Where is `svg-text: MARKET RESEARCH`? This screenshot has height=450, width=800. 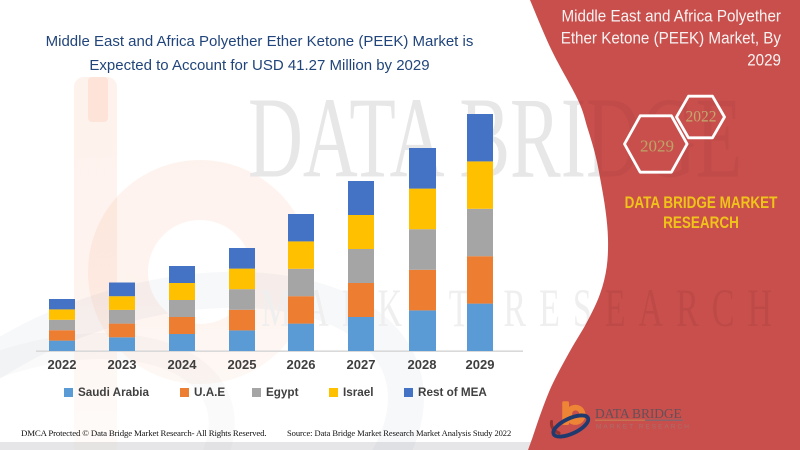 svg-text: MARKET RESEARCH is located at coordinates (643, 427).